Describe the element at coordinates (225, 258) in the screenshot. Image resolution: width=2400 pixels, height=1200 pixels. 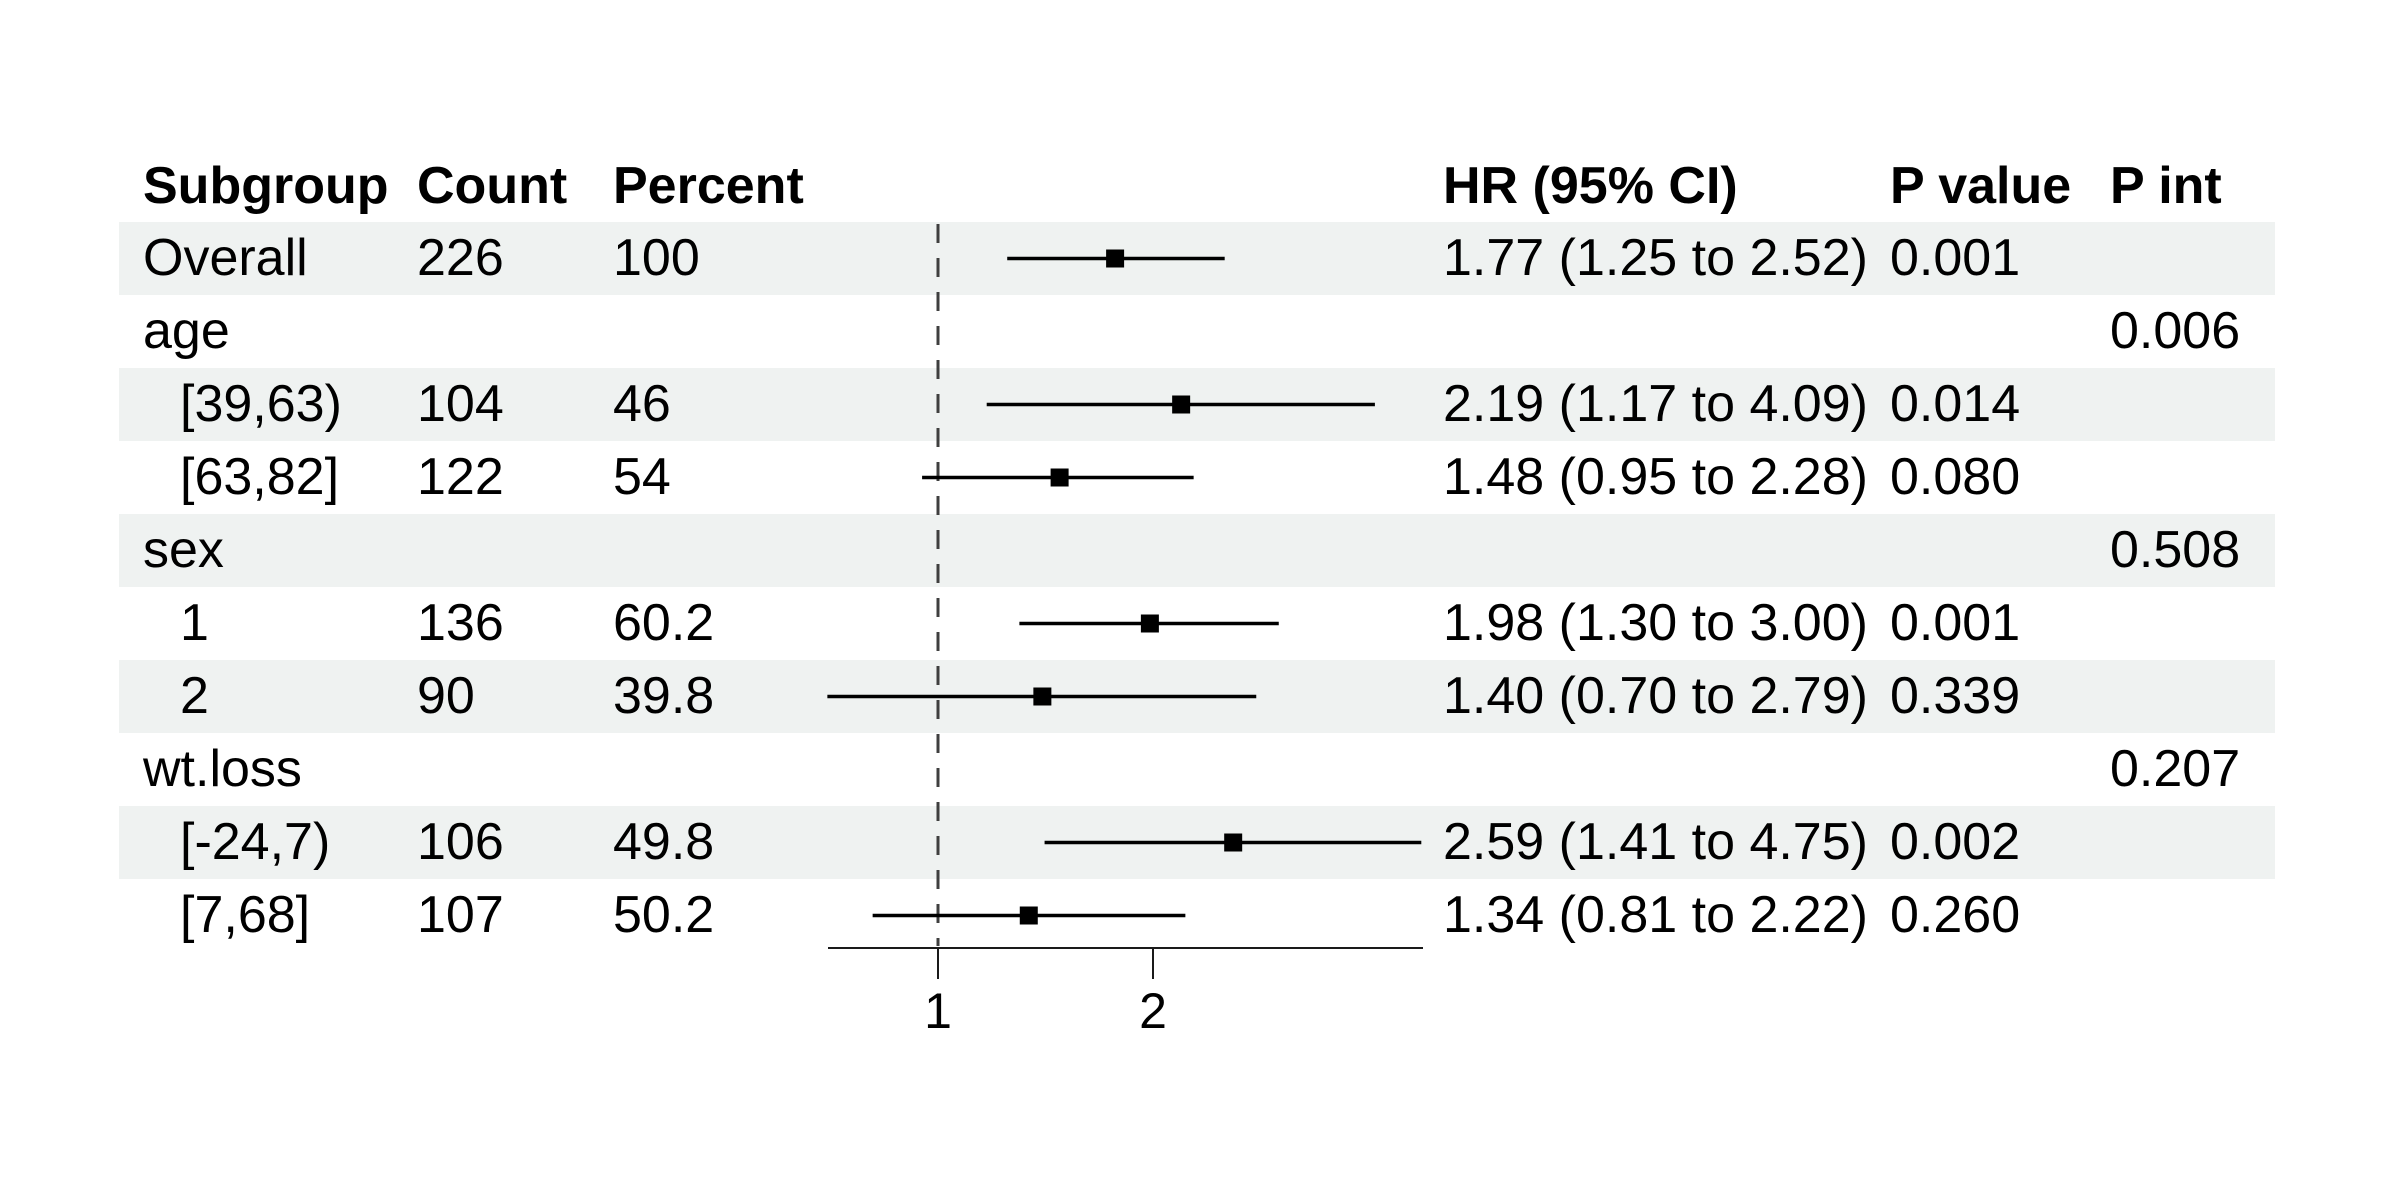
I see `subgroup-label: Overall` at that location.